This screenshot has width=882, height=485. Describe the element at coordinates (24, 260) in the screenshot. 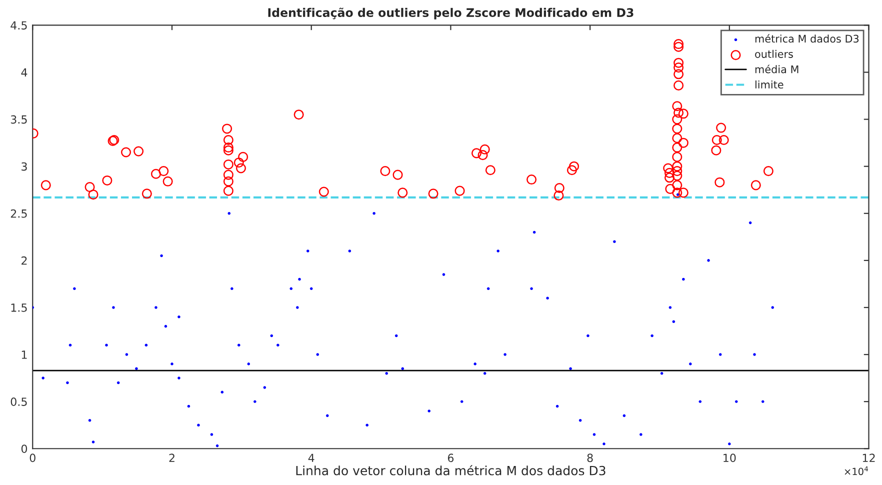

I see `y-tick-label: 2` at that location.